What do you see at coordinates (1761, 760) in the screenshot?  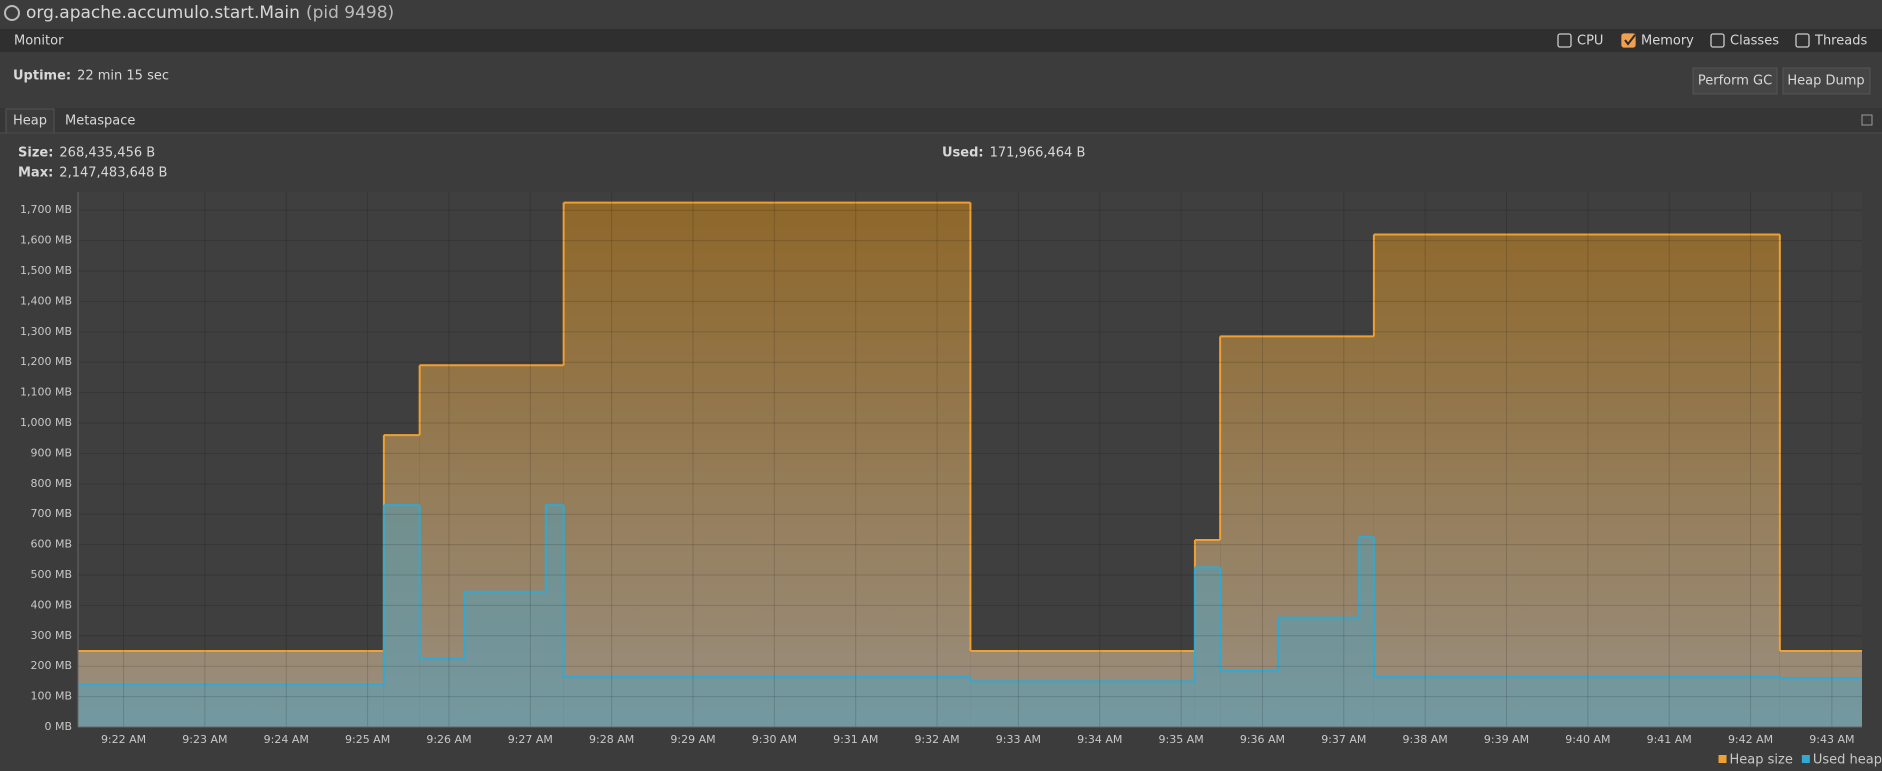 I see `legend-label: Heap size` at bounding box center [1761, 760].